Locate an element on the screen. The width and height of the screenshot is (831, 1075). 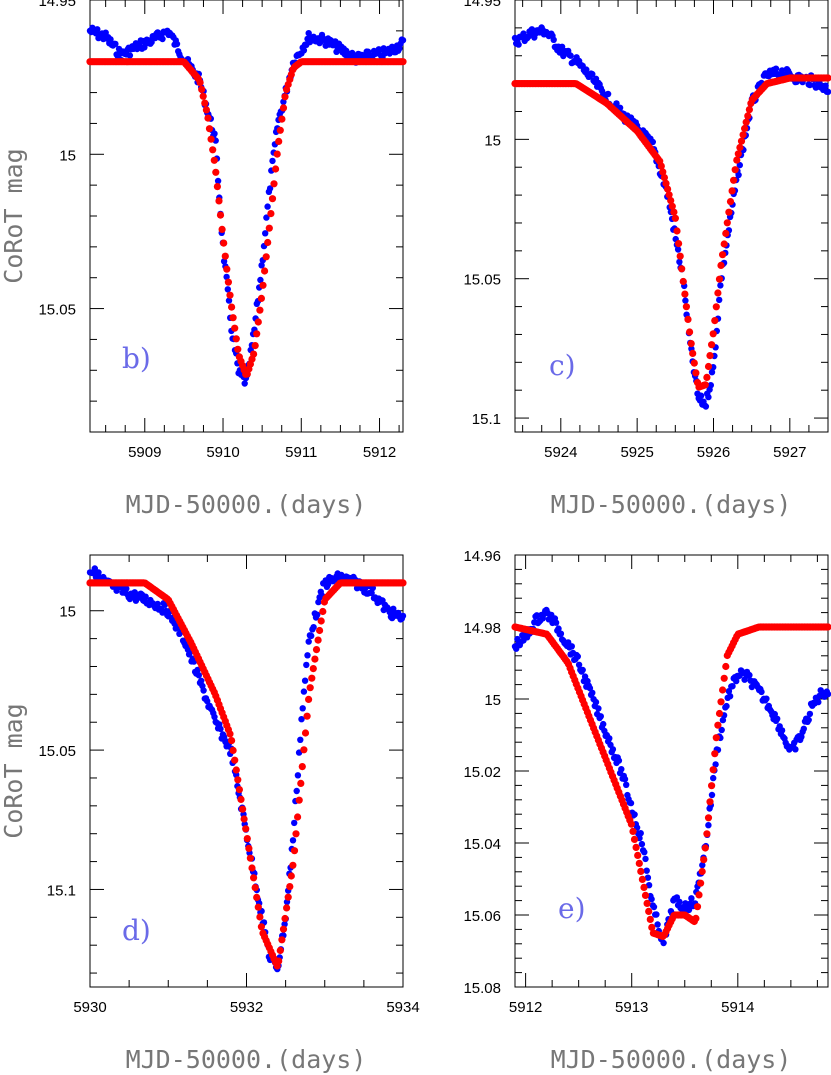
x-tick-label: 5927 is located at coordinates (789, 452).